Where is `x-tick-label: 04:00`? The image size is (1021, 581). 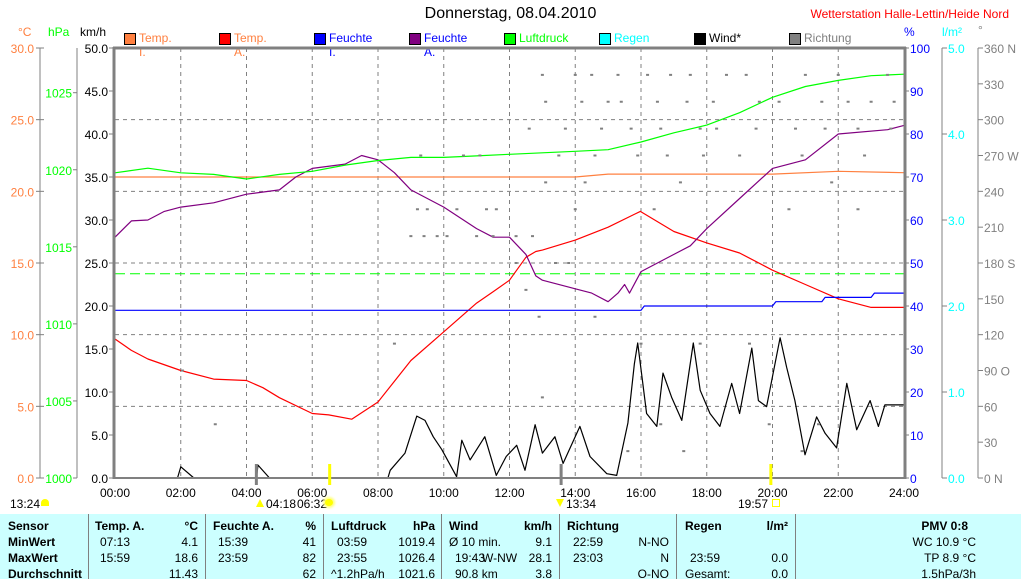
x-tick-label: 04:00 is located at coordinates (246, 493).